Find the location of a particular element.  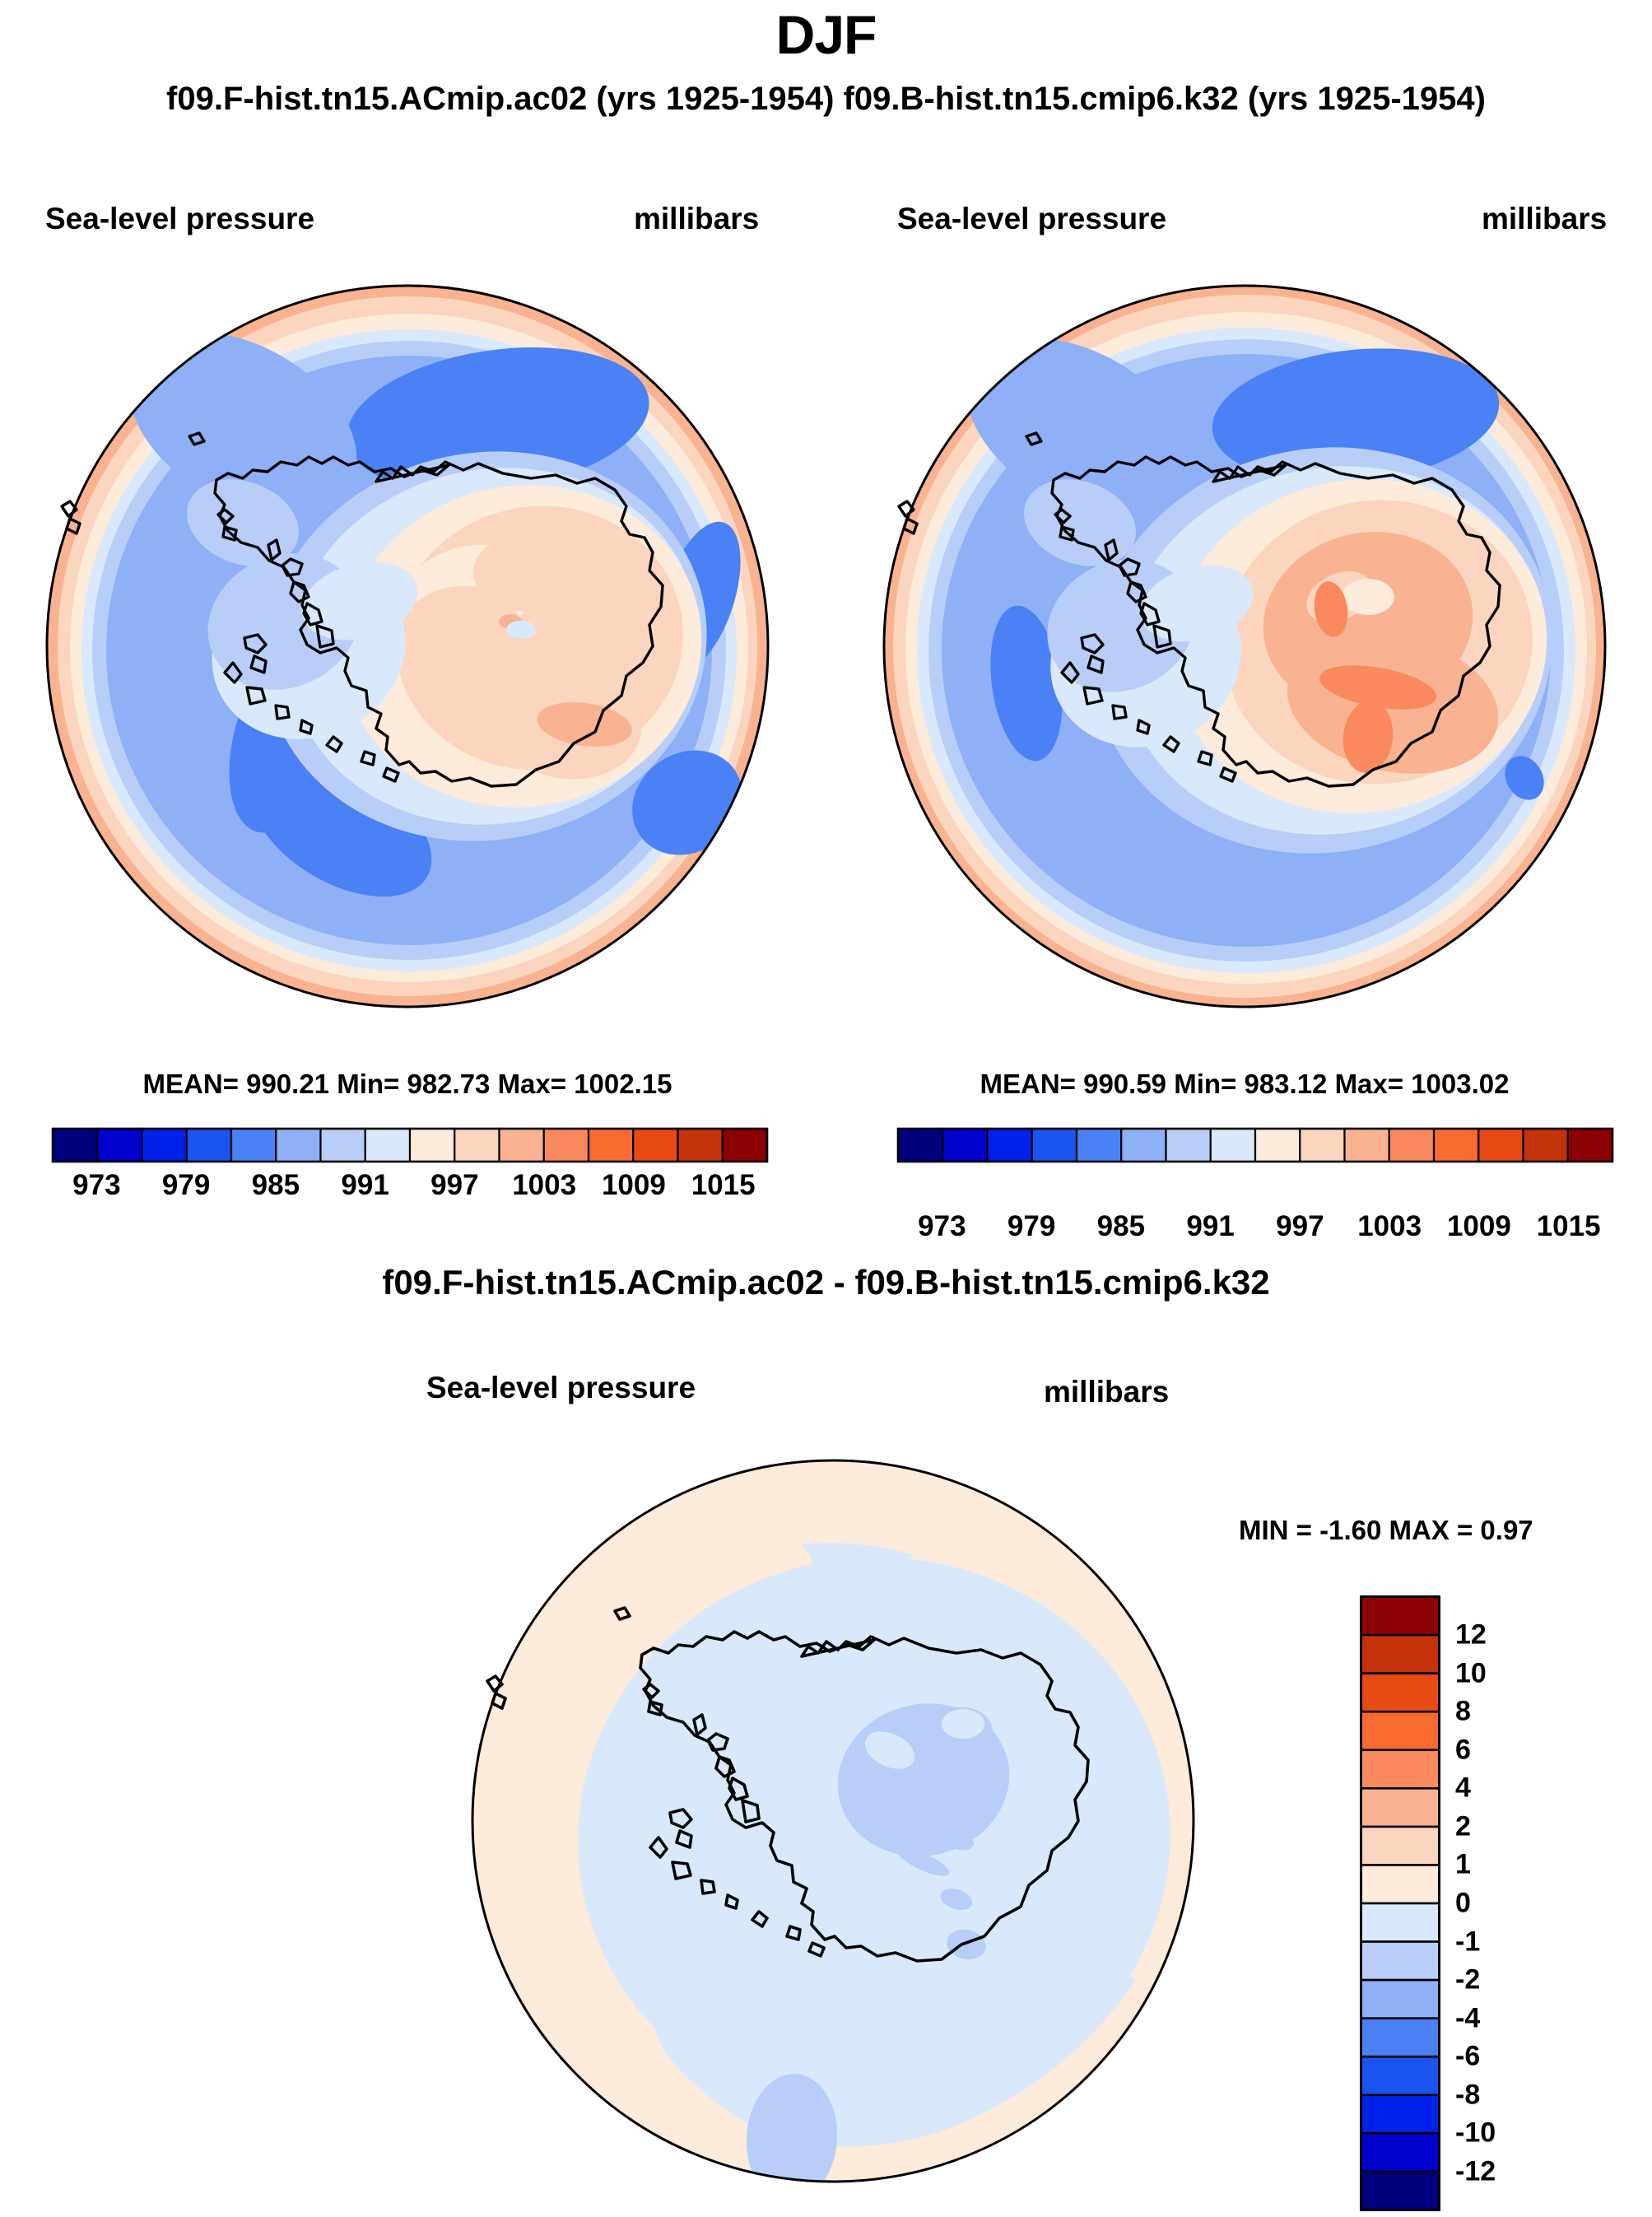

colorbar-tick-label: 991 is located at coordinates (365, 1185).